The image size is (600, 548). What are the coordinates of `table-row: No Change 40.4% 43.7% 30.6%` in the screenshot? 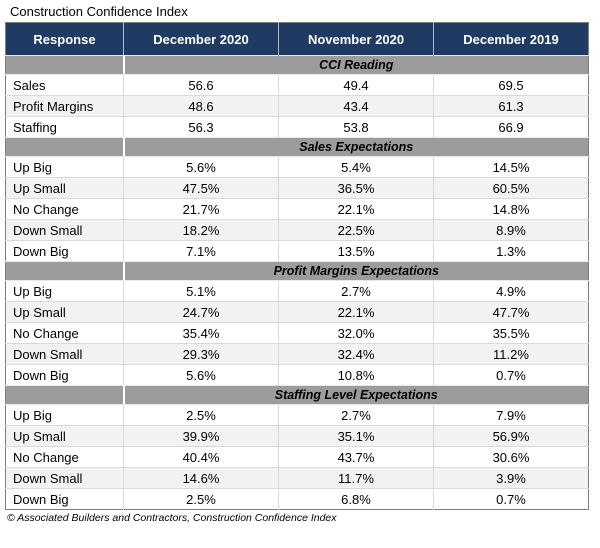 It's located at (297, 457).